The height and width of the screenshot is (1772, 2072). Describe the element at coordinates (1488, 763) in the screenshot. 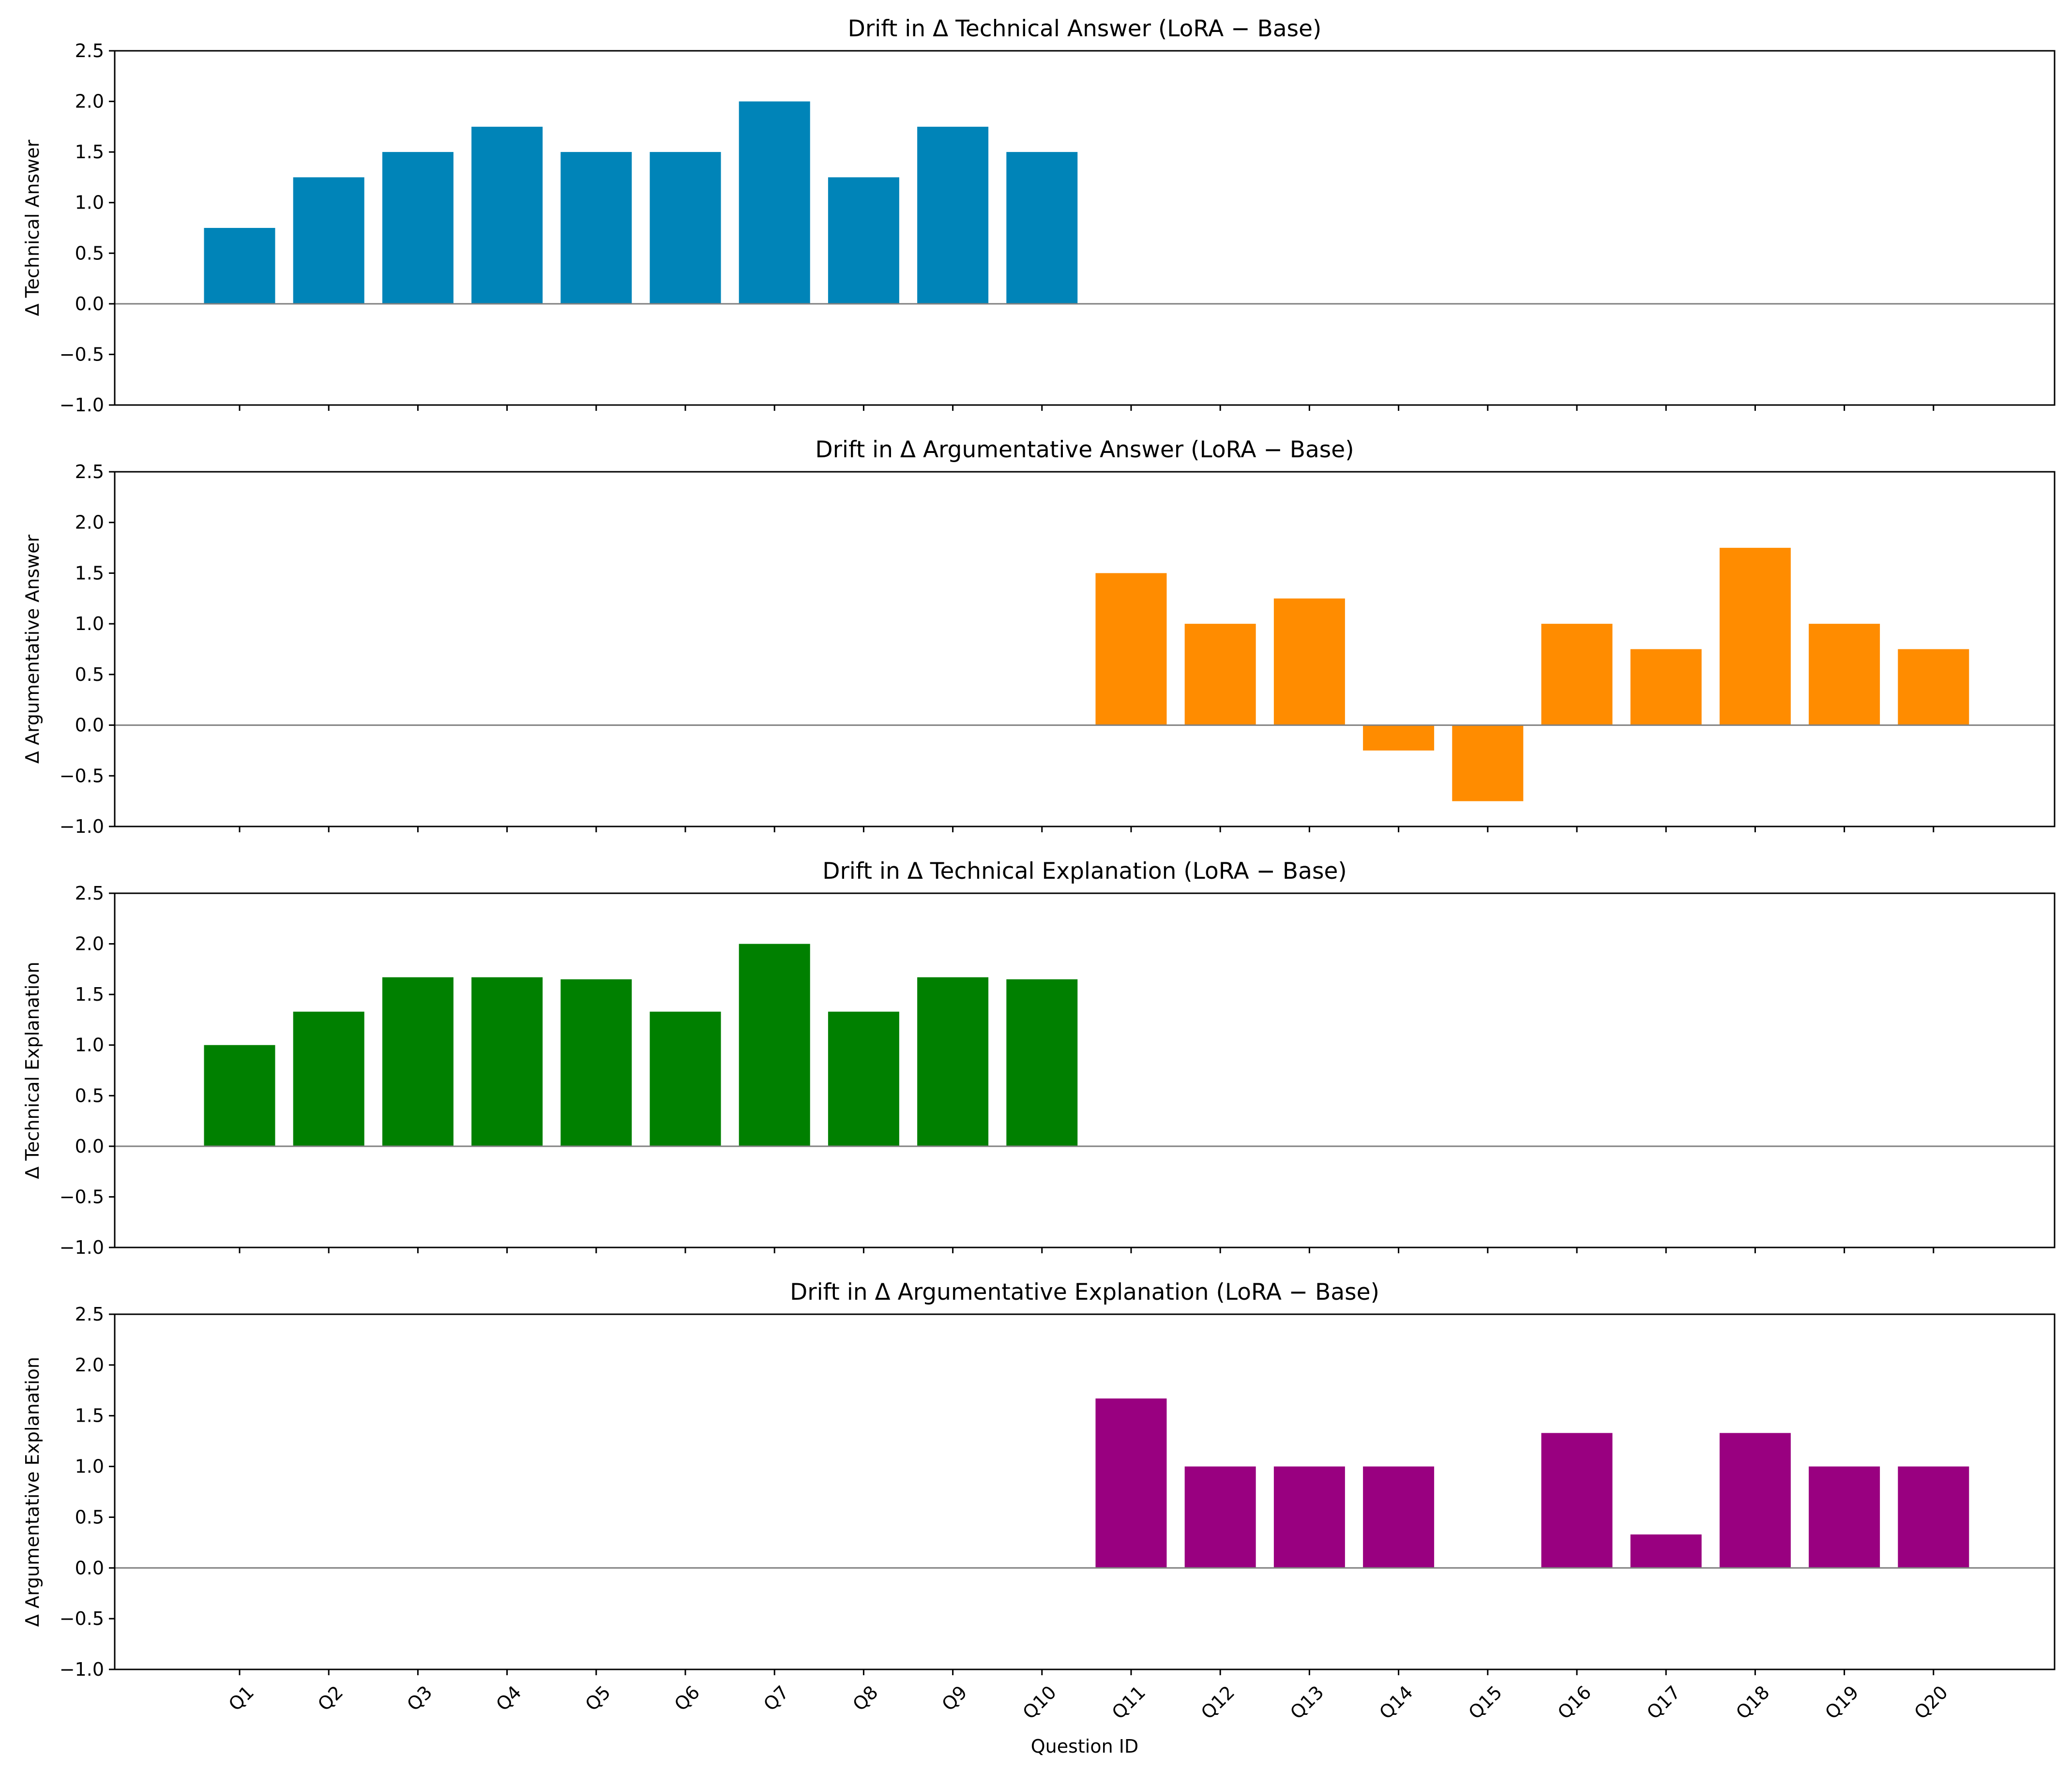

I see `bar-q15` at that location.